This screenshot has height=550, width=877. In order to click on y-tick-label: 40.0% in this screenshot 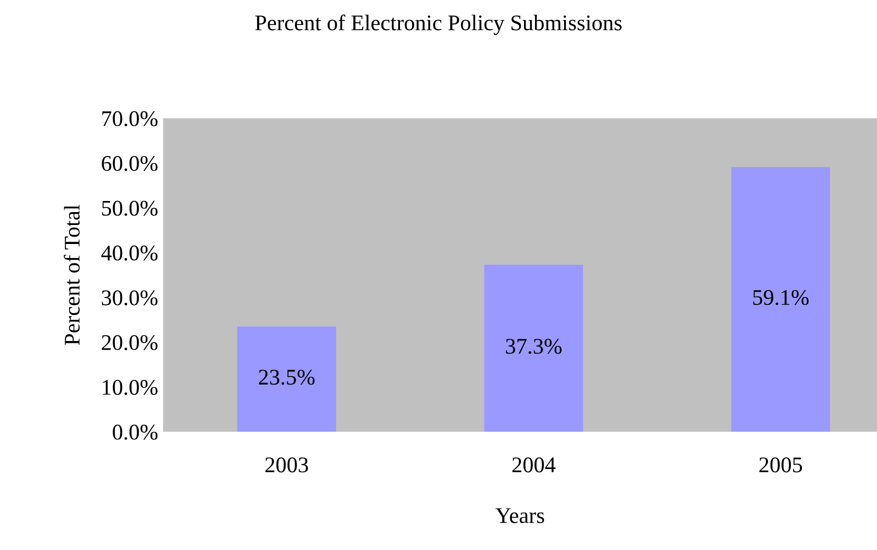, I will do `click(129, 253)`.